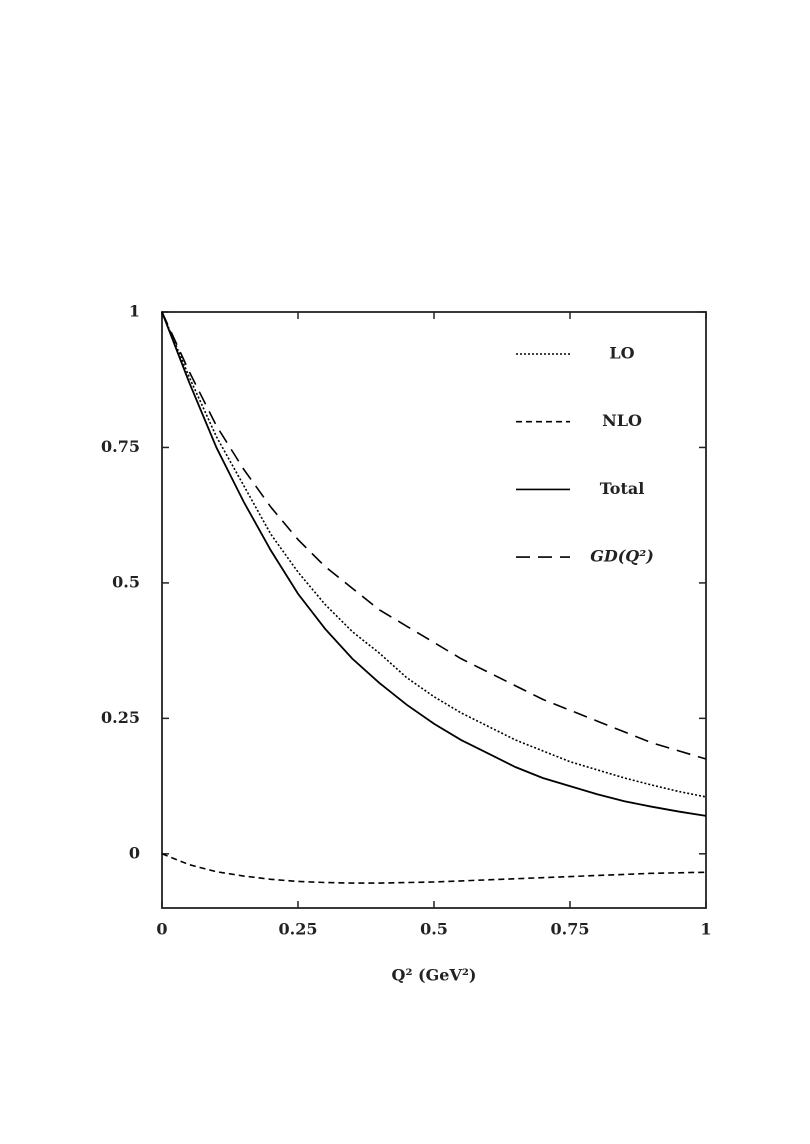 The width and height of the screenshot is (810, 1144). What do you see at coordinates (622, 420) in the screenshot?
I see `legend-label: NLO` at bounding box center [622, 420].